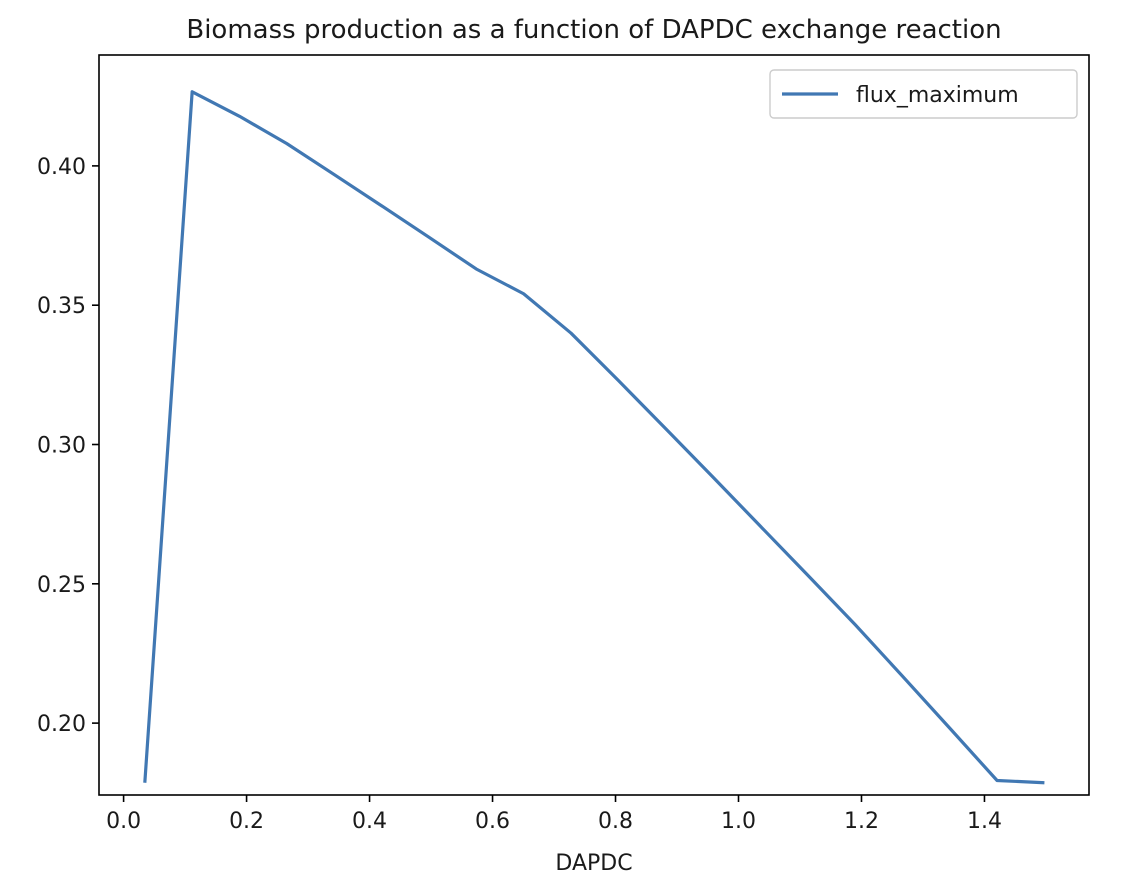 Image resolution: width=1132 pixels, height=879 pixels. Describe the element at coordinates (937, 95) in the screenshot. I see `legend-label: flux_maximum` at that location.